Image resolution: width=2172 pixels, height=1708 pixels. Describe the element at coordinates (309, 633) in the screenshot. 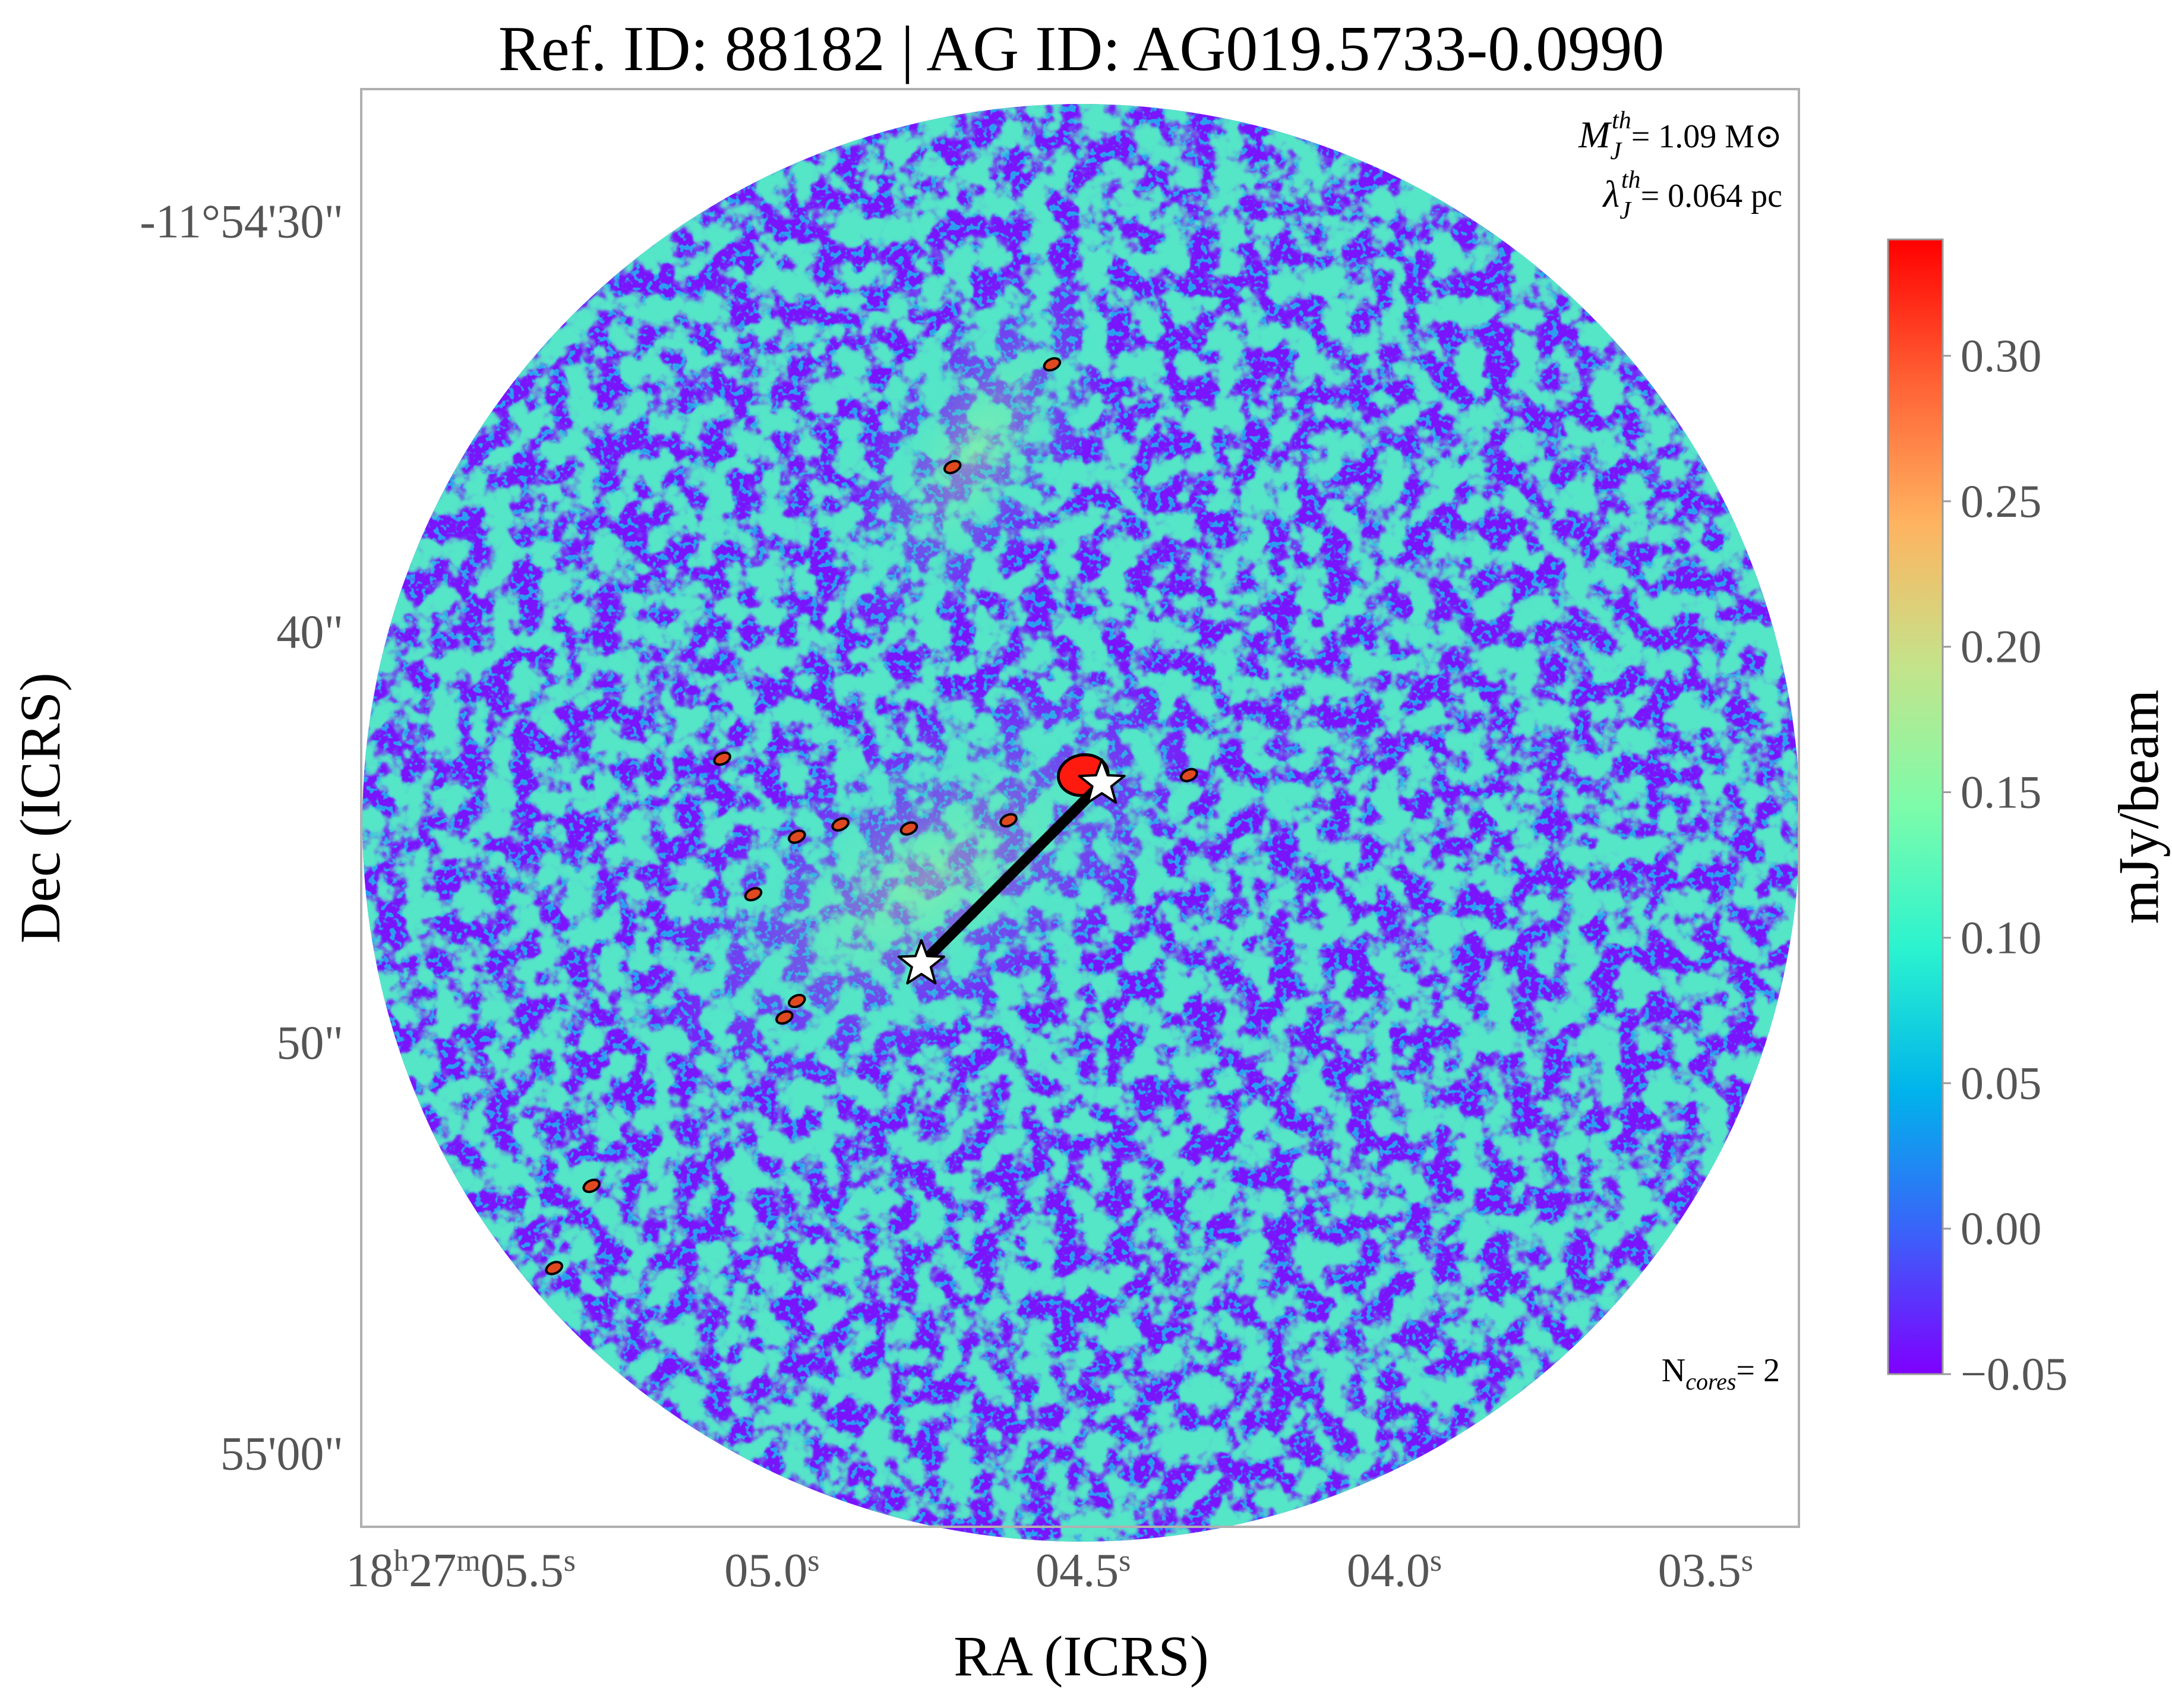

I see `y-tick-label: 40"` at that location.